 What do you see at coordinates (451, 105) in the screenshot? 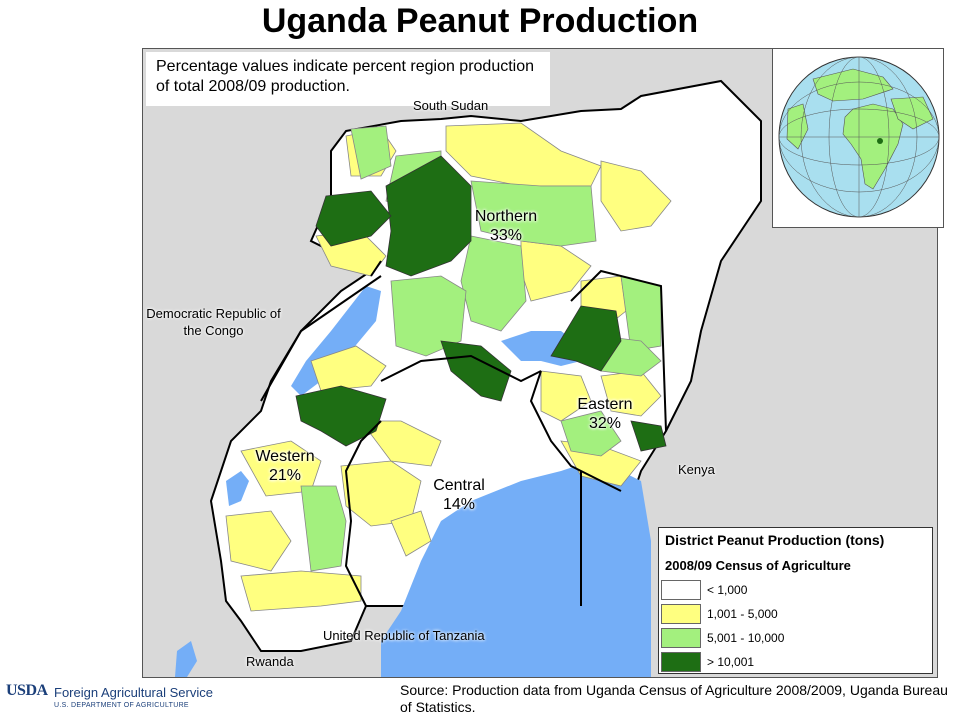
I see `label-south-sudan: South Sudan` at bounding box center [451, 105].